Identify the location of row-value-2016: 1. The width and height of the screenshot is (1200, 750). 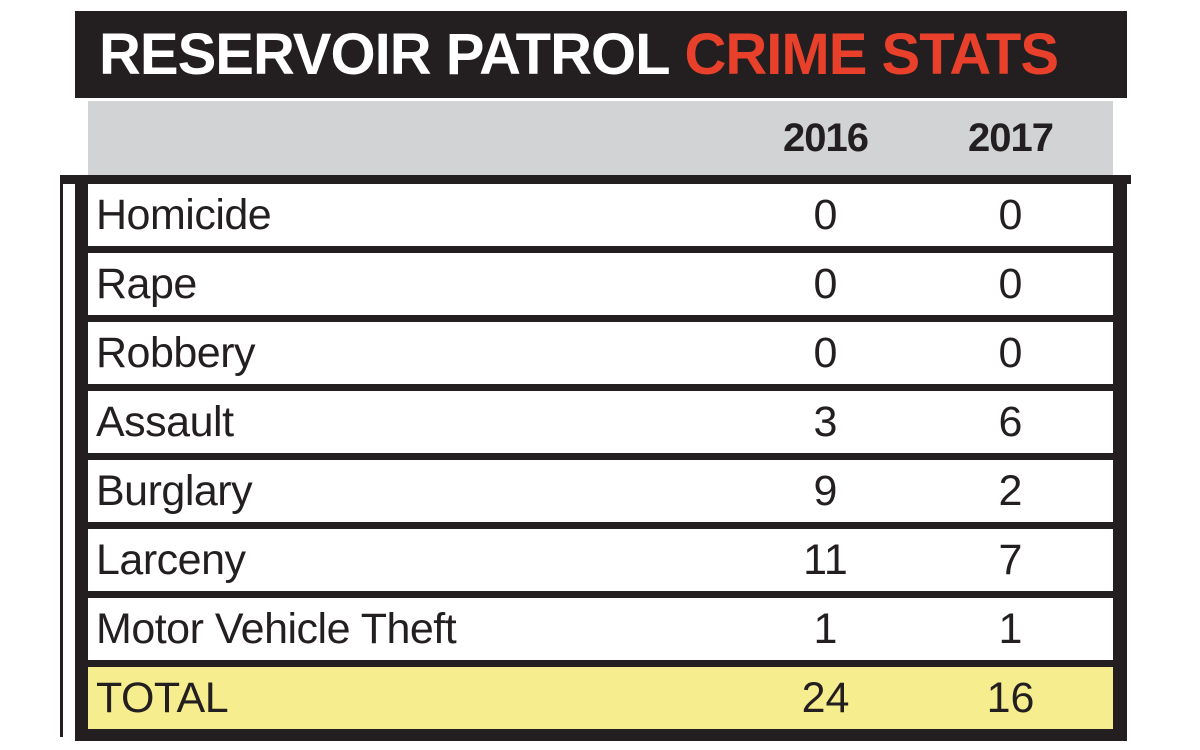
(825, 628).